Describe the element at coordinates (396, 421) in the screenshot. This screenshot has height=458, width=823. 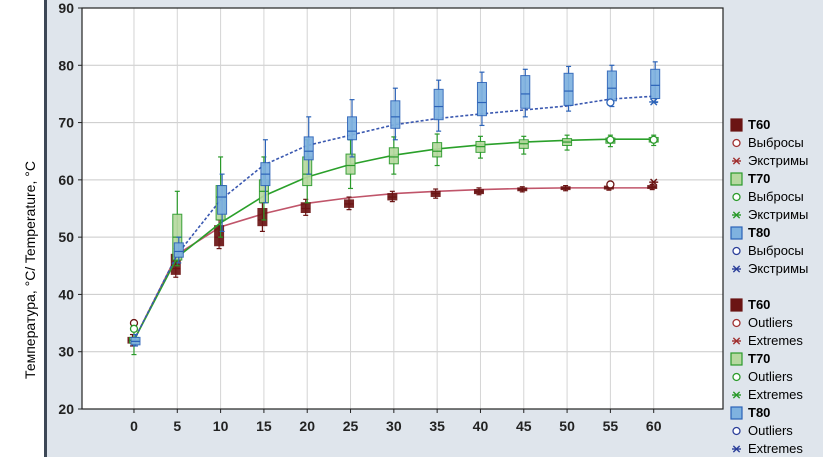
I see `x-tick-labels: 0 5 10 15 20 25 30 35 40 45 50 55 60` at that location.